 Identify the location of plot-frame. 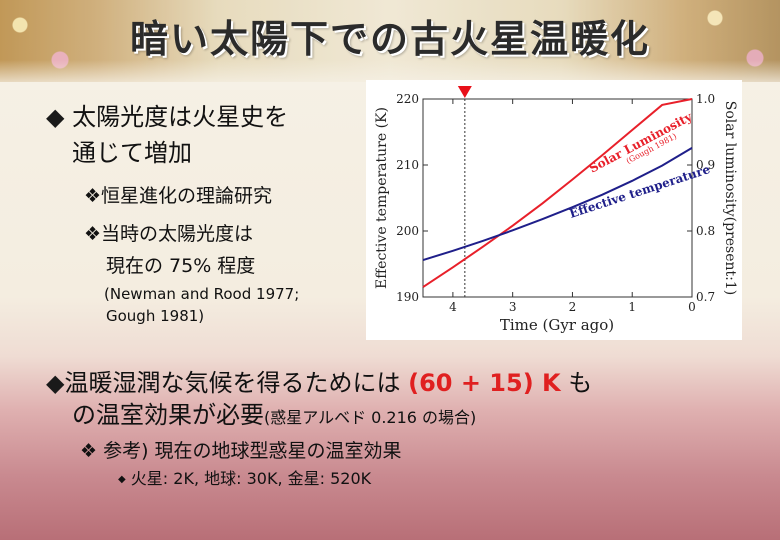
(557, 198).